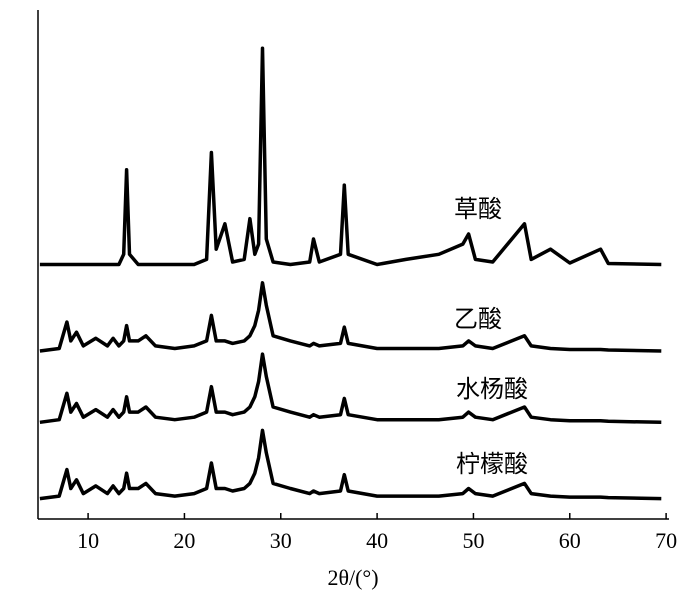 The height and width of the screenshot is (601, 700). Describe the element at coordinates (88, 540) in the screenshot. I see `x-tick-label: 10` at that location.